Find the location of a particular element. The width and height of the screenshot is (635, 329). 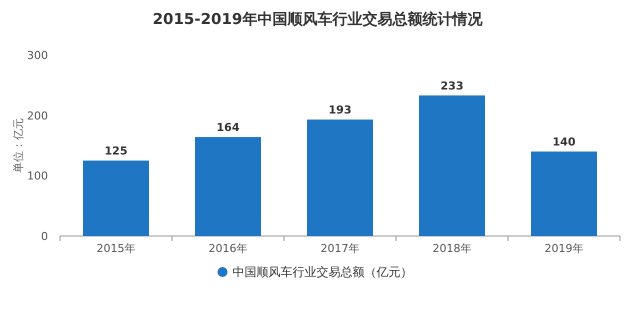

y-tick-label: 300 is located at coordinates (37, 55).